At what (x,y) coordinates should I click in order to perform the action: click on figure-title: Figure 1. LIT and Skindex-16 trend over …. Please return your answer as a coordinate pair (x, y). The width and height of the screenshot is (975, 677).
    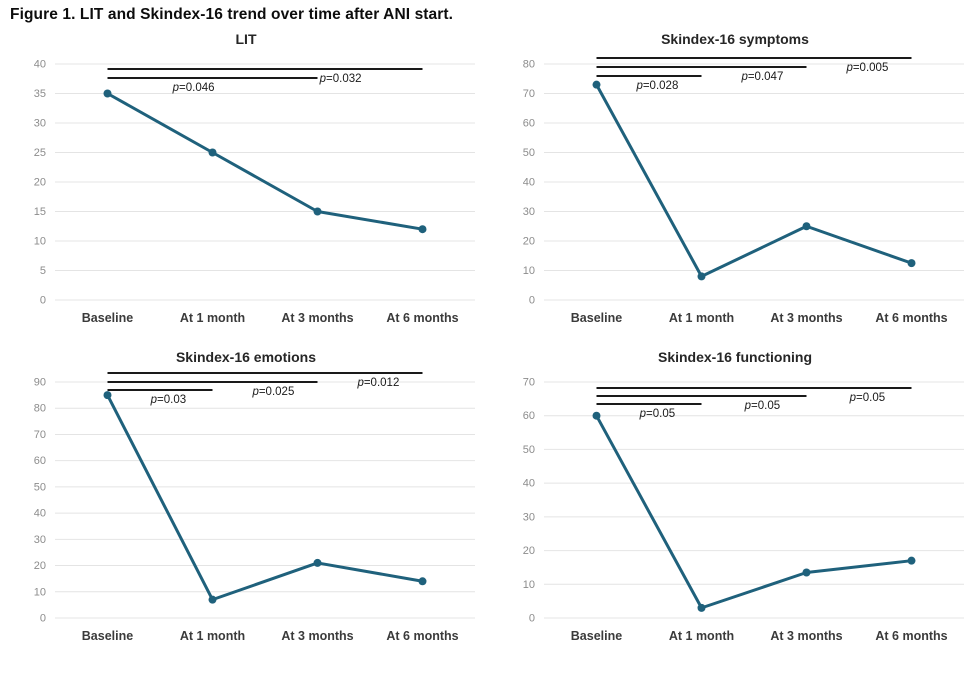
    Looking at the image, I should click on (232, 14).